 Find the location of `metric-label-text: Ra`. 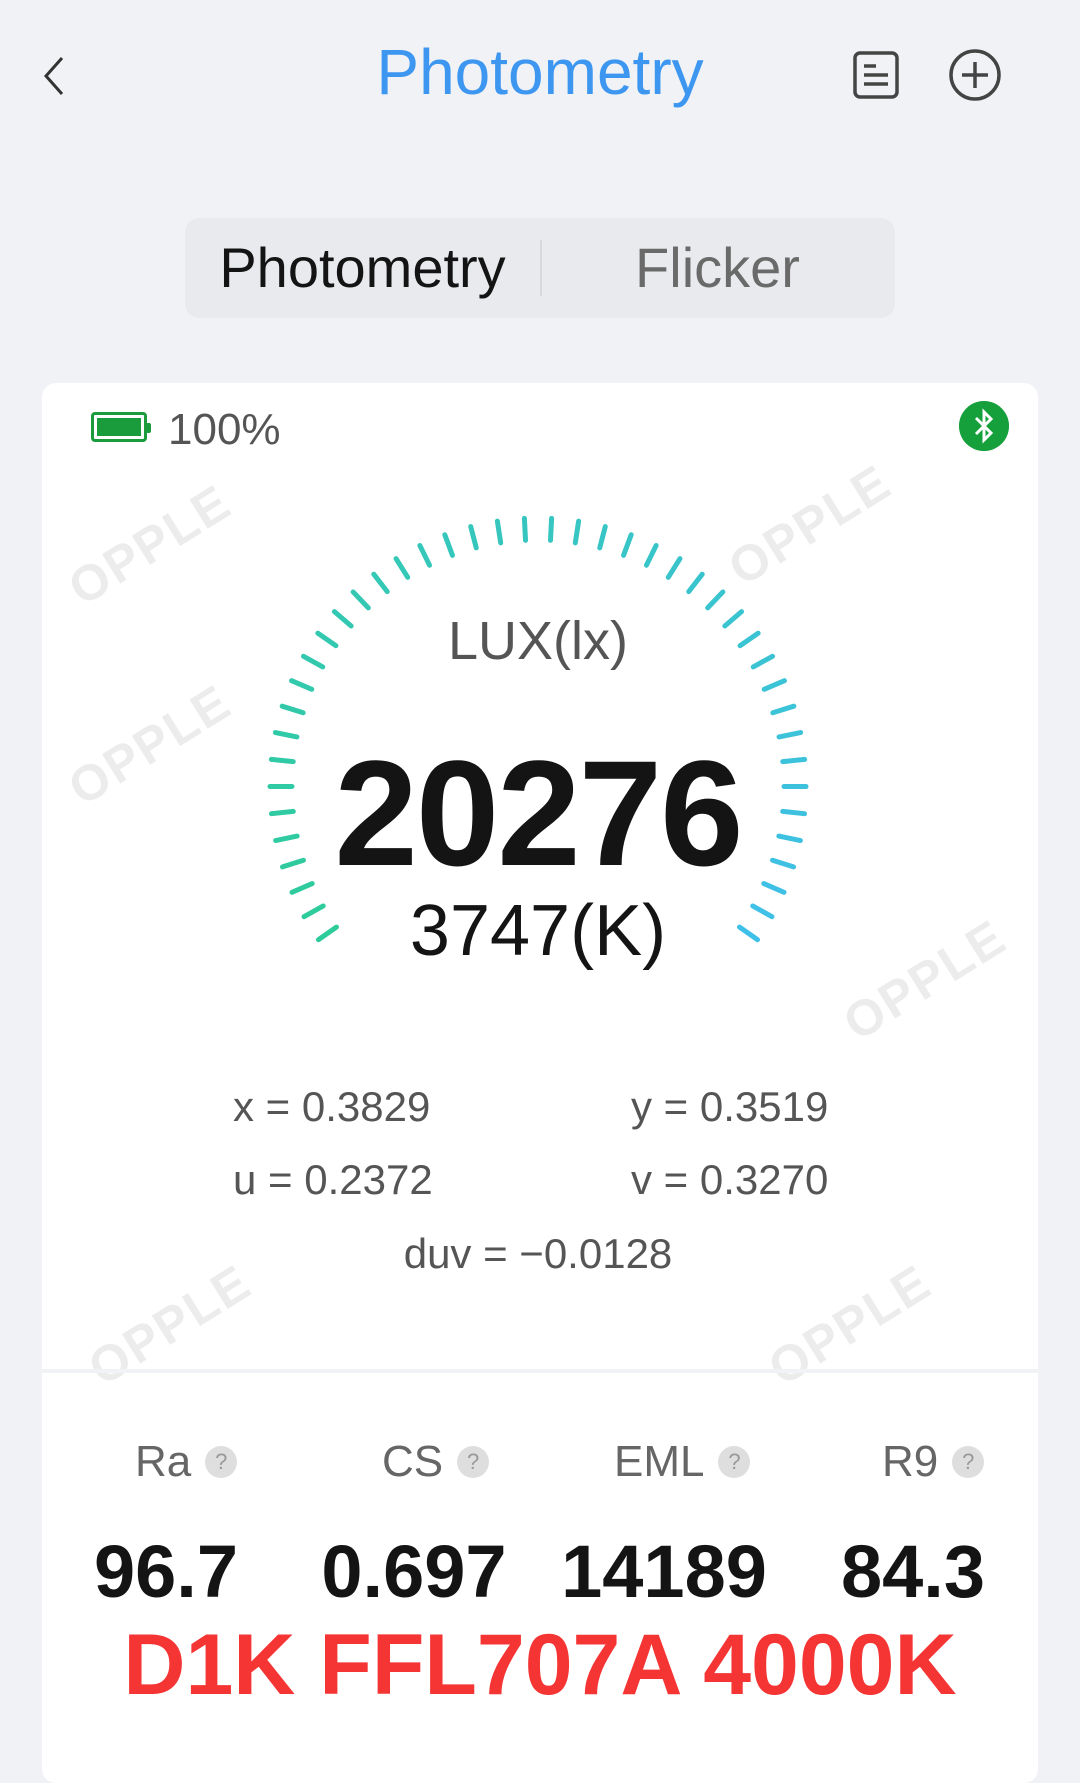

metric-label-text: Ra is located at coordinates (163, 1462).